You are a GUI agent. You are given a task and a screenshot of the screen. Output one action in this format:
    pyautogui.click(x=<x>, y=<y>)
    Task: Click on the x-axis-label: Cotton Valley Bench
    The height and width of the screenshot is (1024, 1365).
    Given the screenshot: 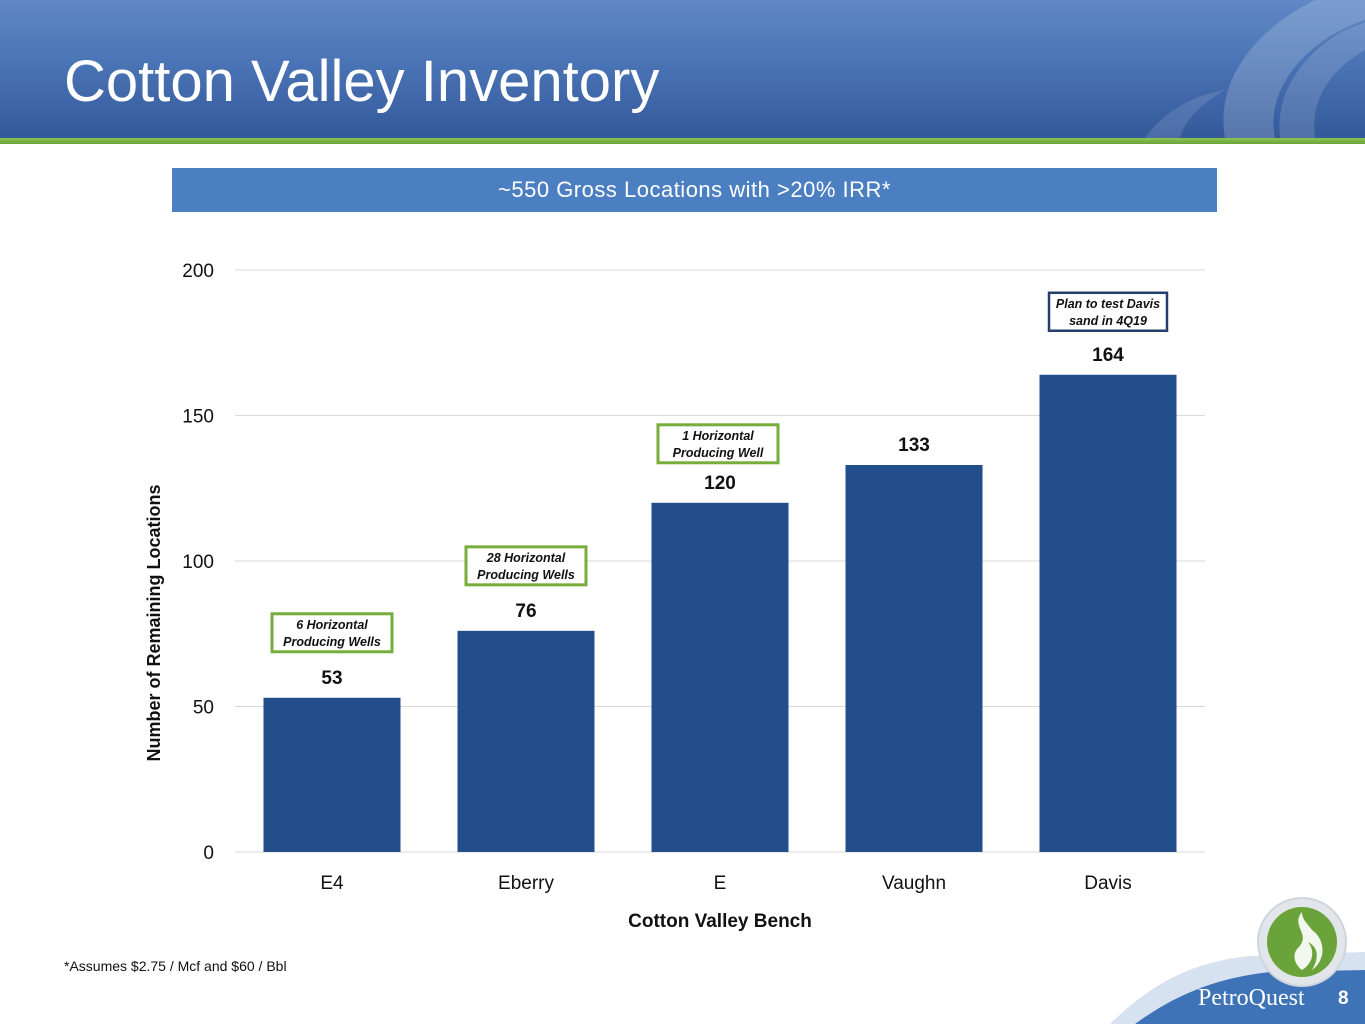 What is the action you would take?
    pyautogui.click(x=720, y=921)
    